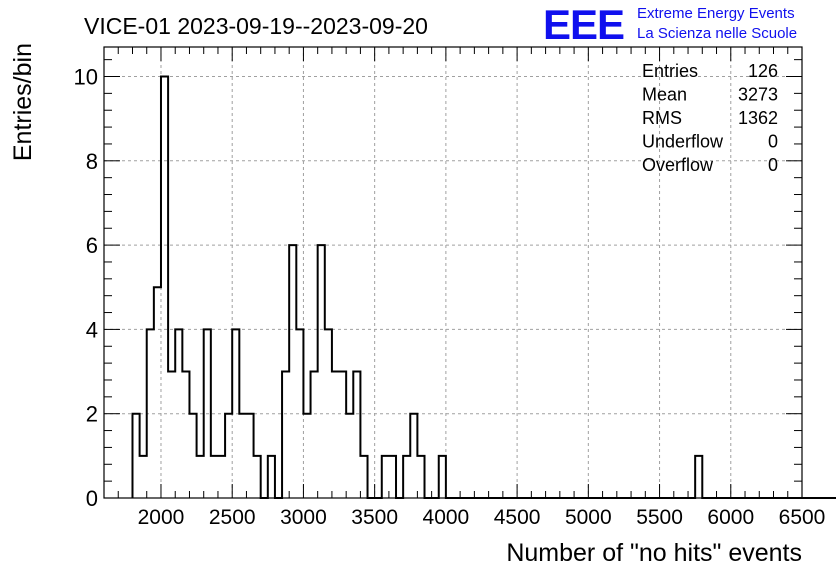  What do you see at coordinates (659, 517) in the screenshot?
I see `x-tick-label: 5500` at bounding box center [659, 517].